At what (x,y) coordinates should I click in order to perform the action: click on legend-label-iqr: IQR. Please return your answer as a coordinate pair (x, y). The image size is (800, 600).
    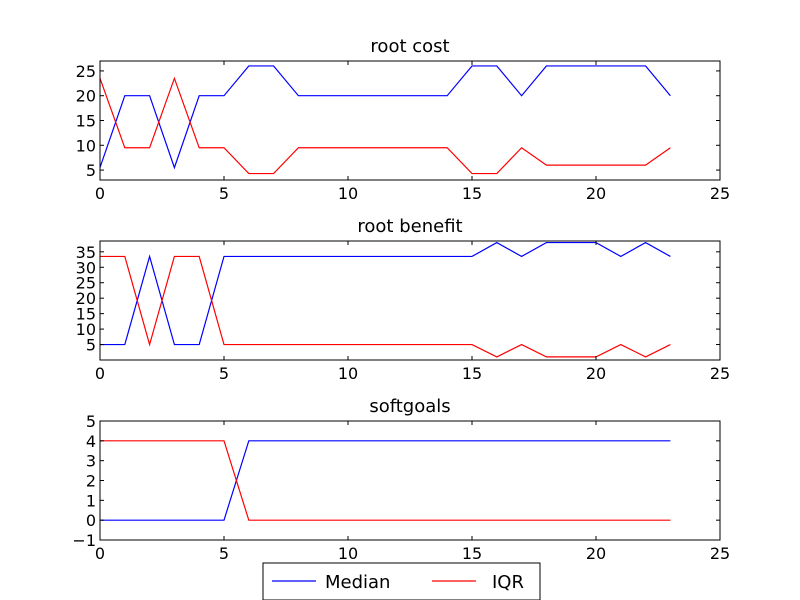
    Looking at the image, I should click on (508, 582).